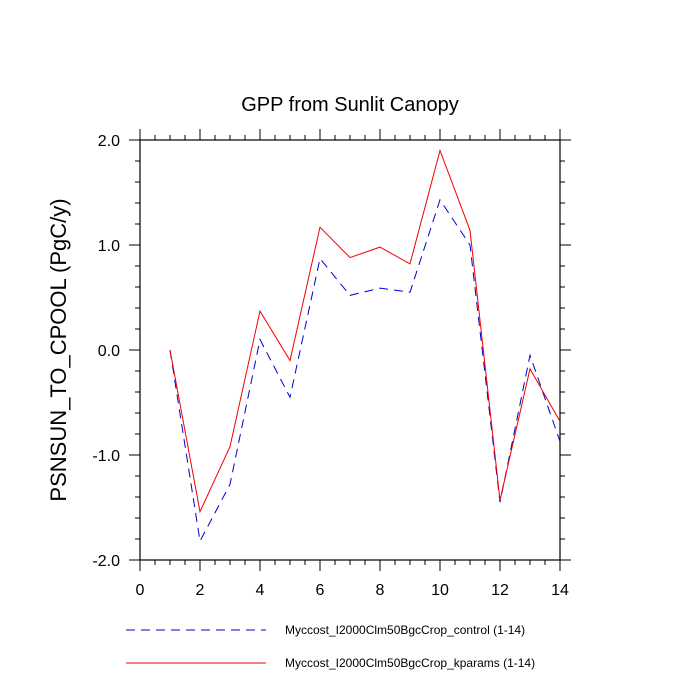  What do you see at coordinates (140, 590) in the screenshot?
I see `x-tick-label: 0` at bounding box center [140, 590].